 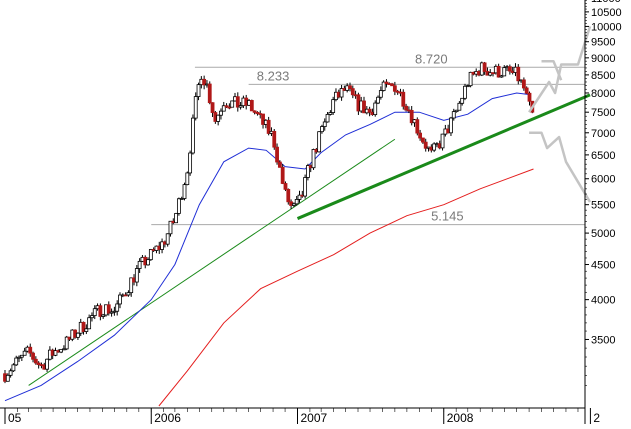 I want to click on y-tick-label: 5000, so click(x=603, y=234).